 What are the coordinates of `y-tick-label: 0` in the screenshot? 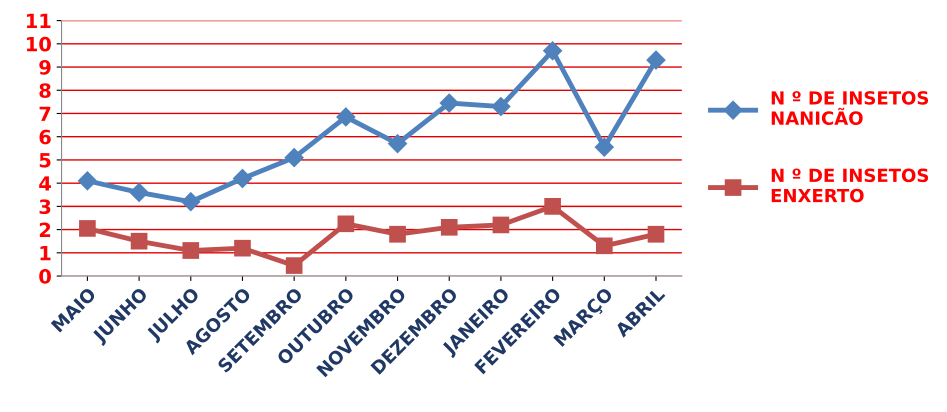 It's located at (45, 276).